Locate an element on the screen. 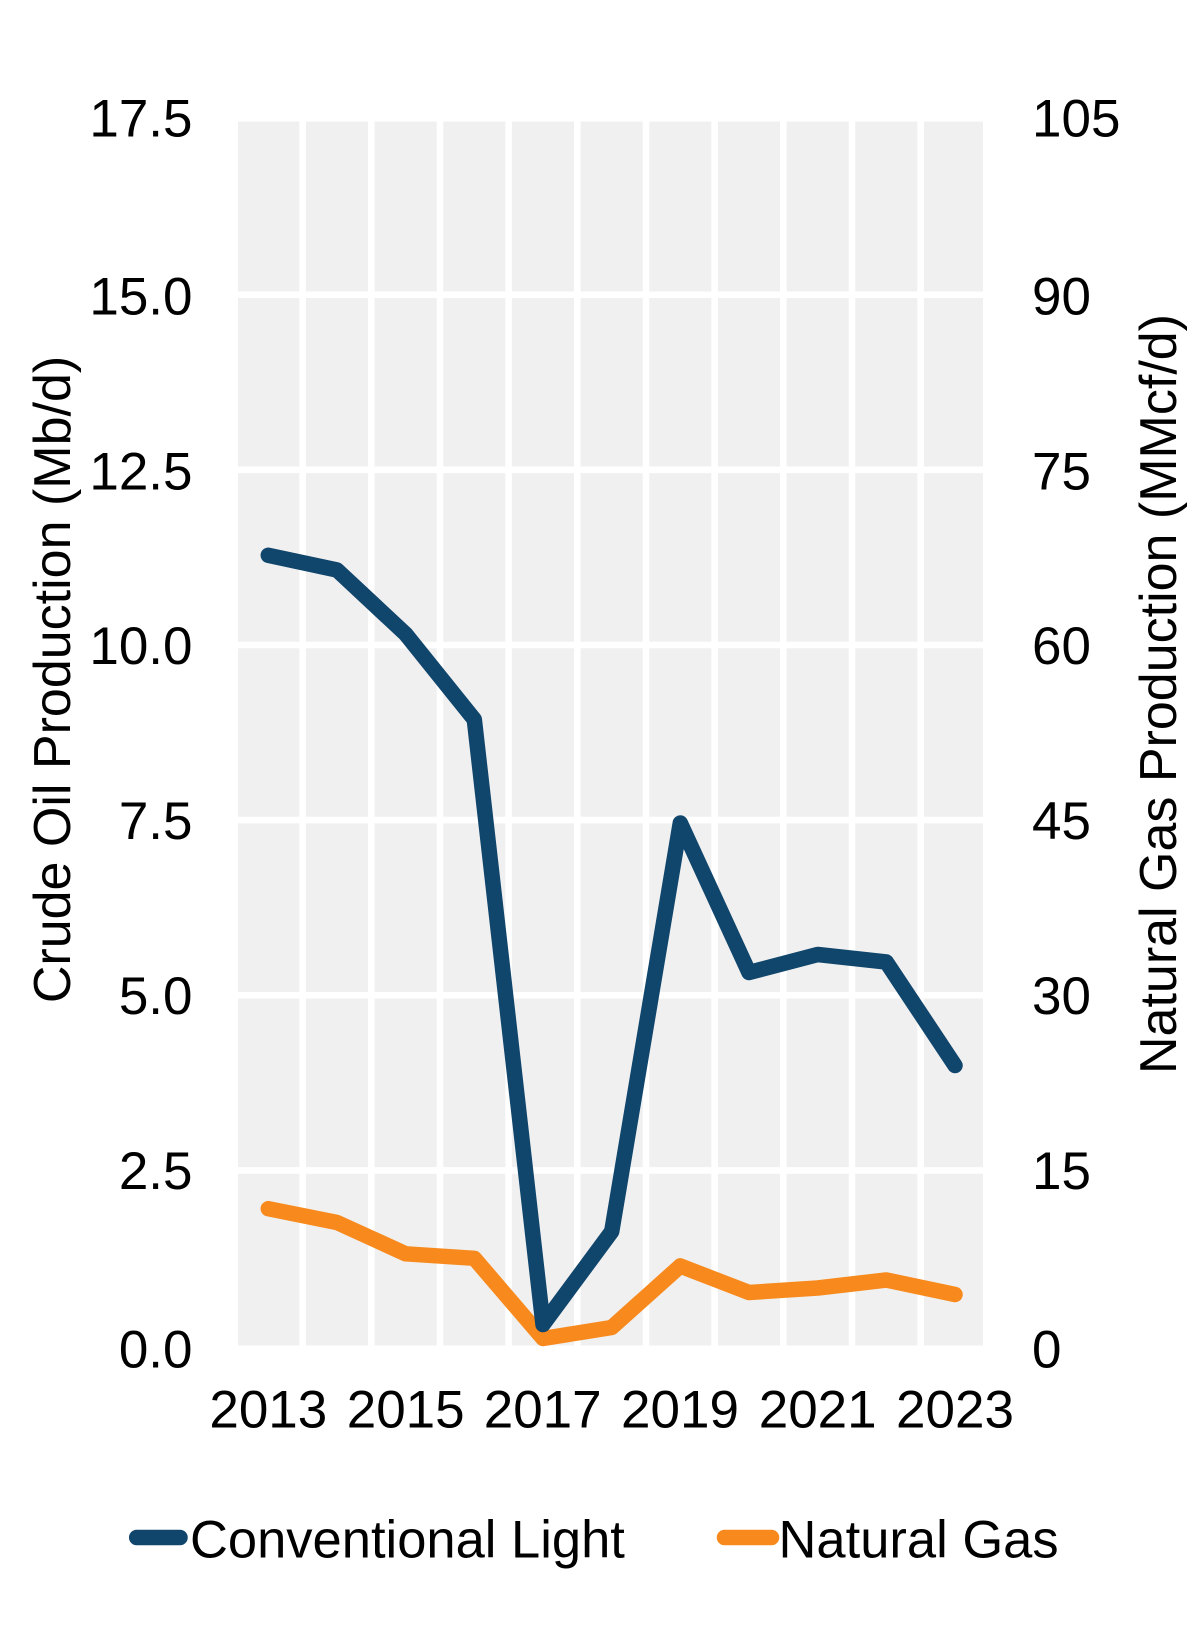 Image resolution: width=1200 pixels, height=1633 pixels. svg-text: Natural Gas is located at coordinates (919, 1540).